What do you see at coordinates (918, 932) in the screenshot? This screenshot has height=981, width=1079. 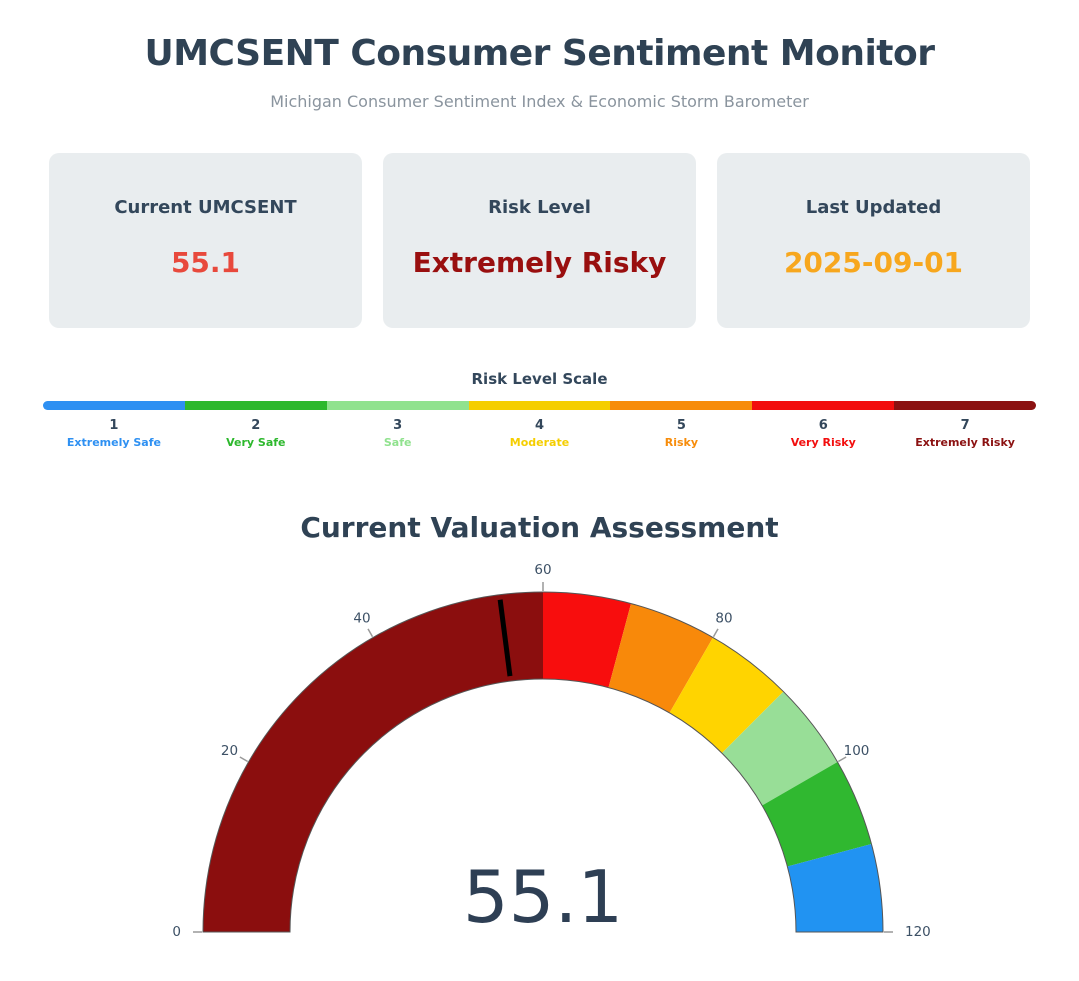 I see `gauge-tick-label: 120` at bounding box center [918, 932].